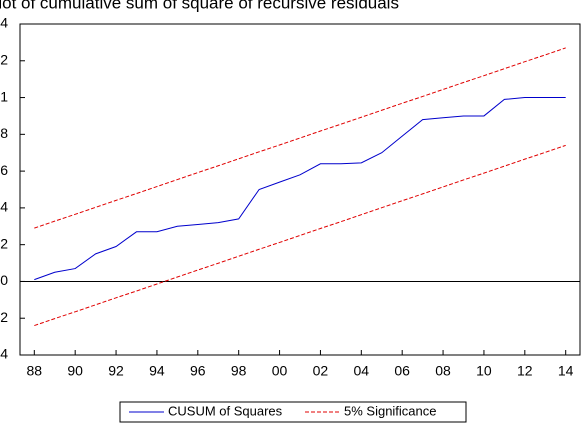 The height and width of the screenshot is (427, 588). What do you see at coordinates (4, 23) in the screenshot?
I see `y-tick-label: 1.4` at bounding box center [4, 23].